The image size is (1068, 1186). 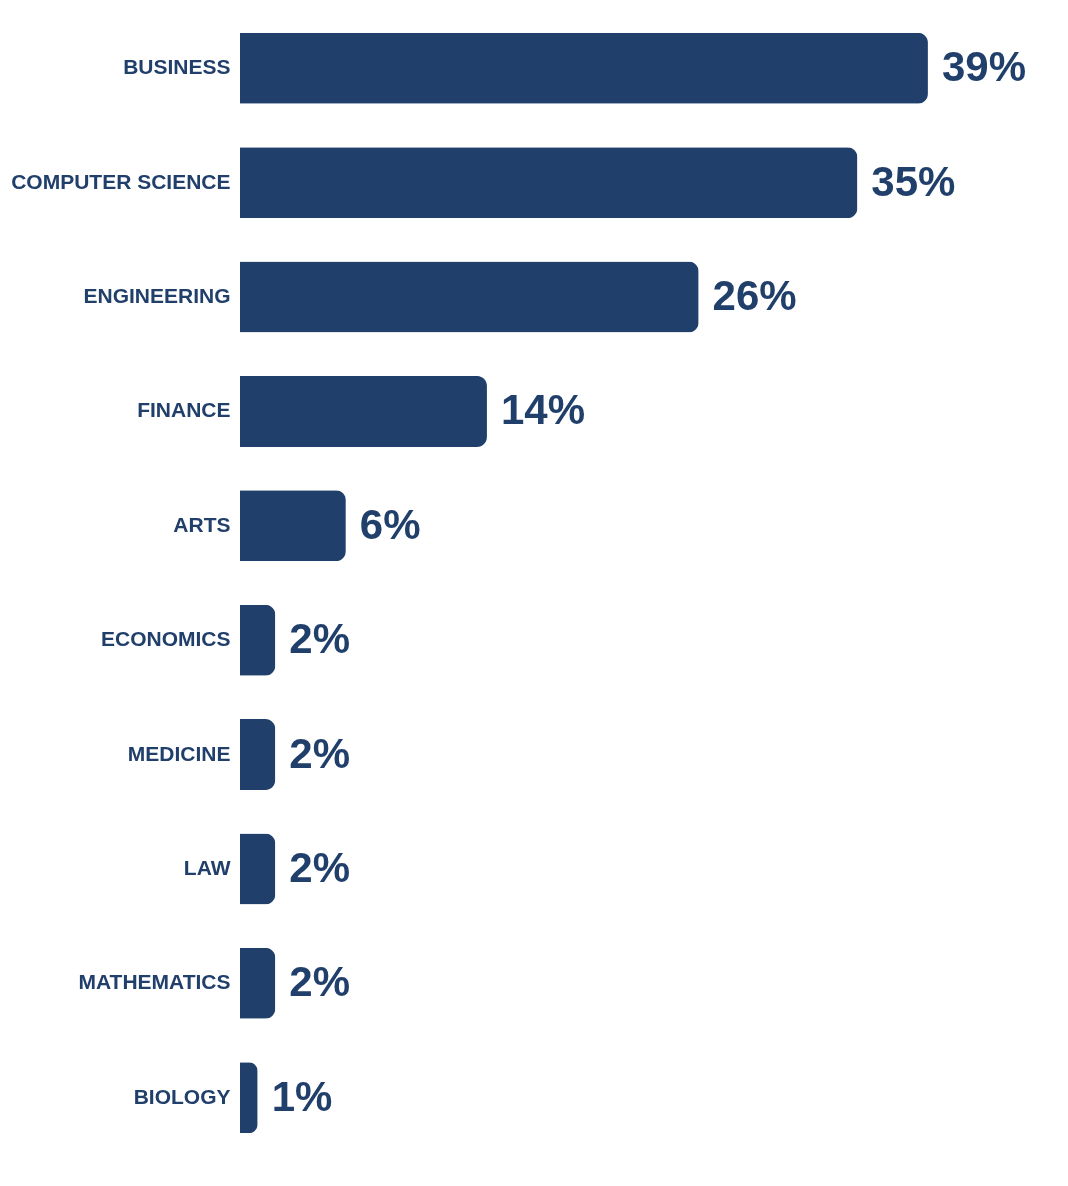 What do you see at coordinates (179, 753) in the screenshot?
I see `y-tick-label: MEDICINE` at bounding box center [179, 753].